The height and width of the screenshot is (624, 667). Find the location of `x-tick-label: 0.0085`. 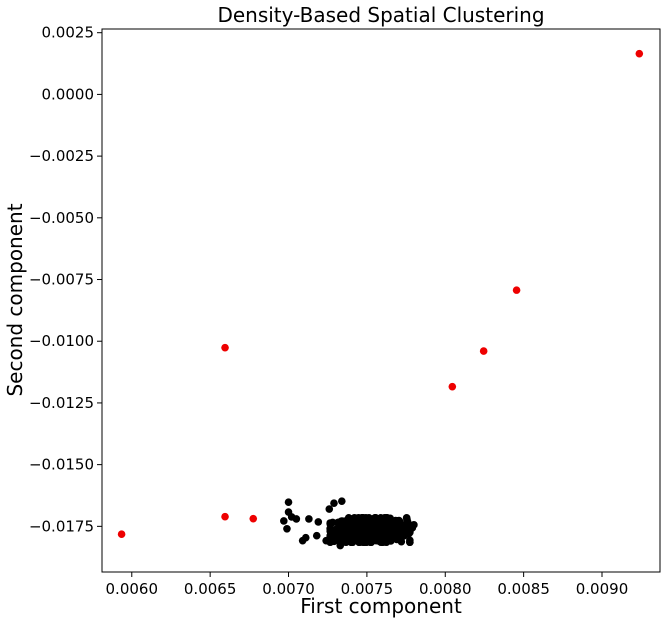

x-tick-label: 0.0085 is located at coordinates (523, 589).